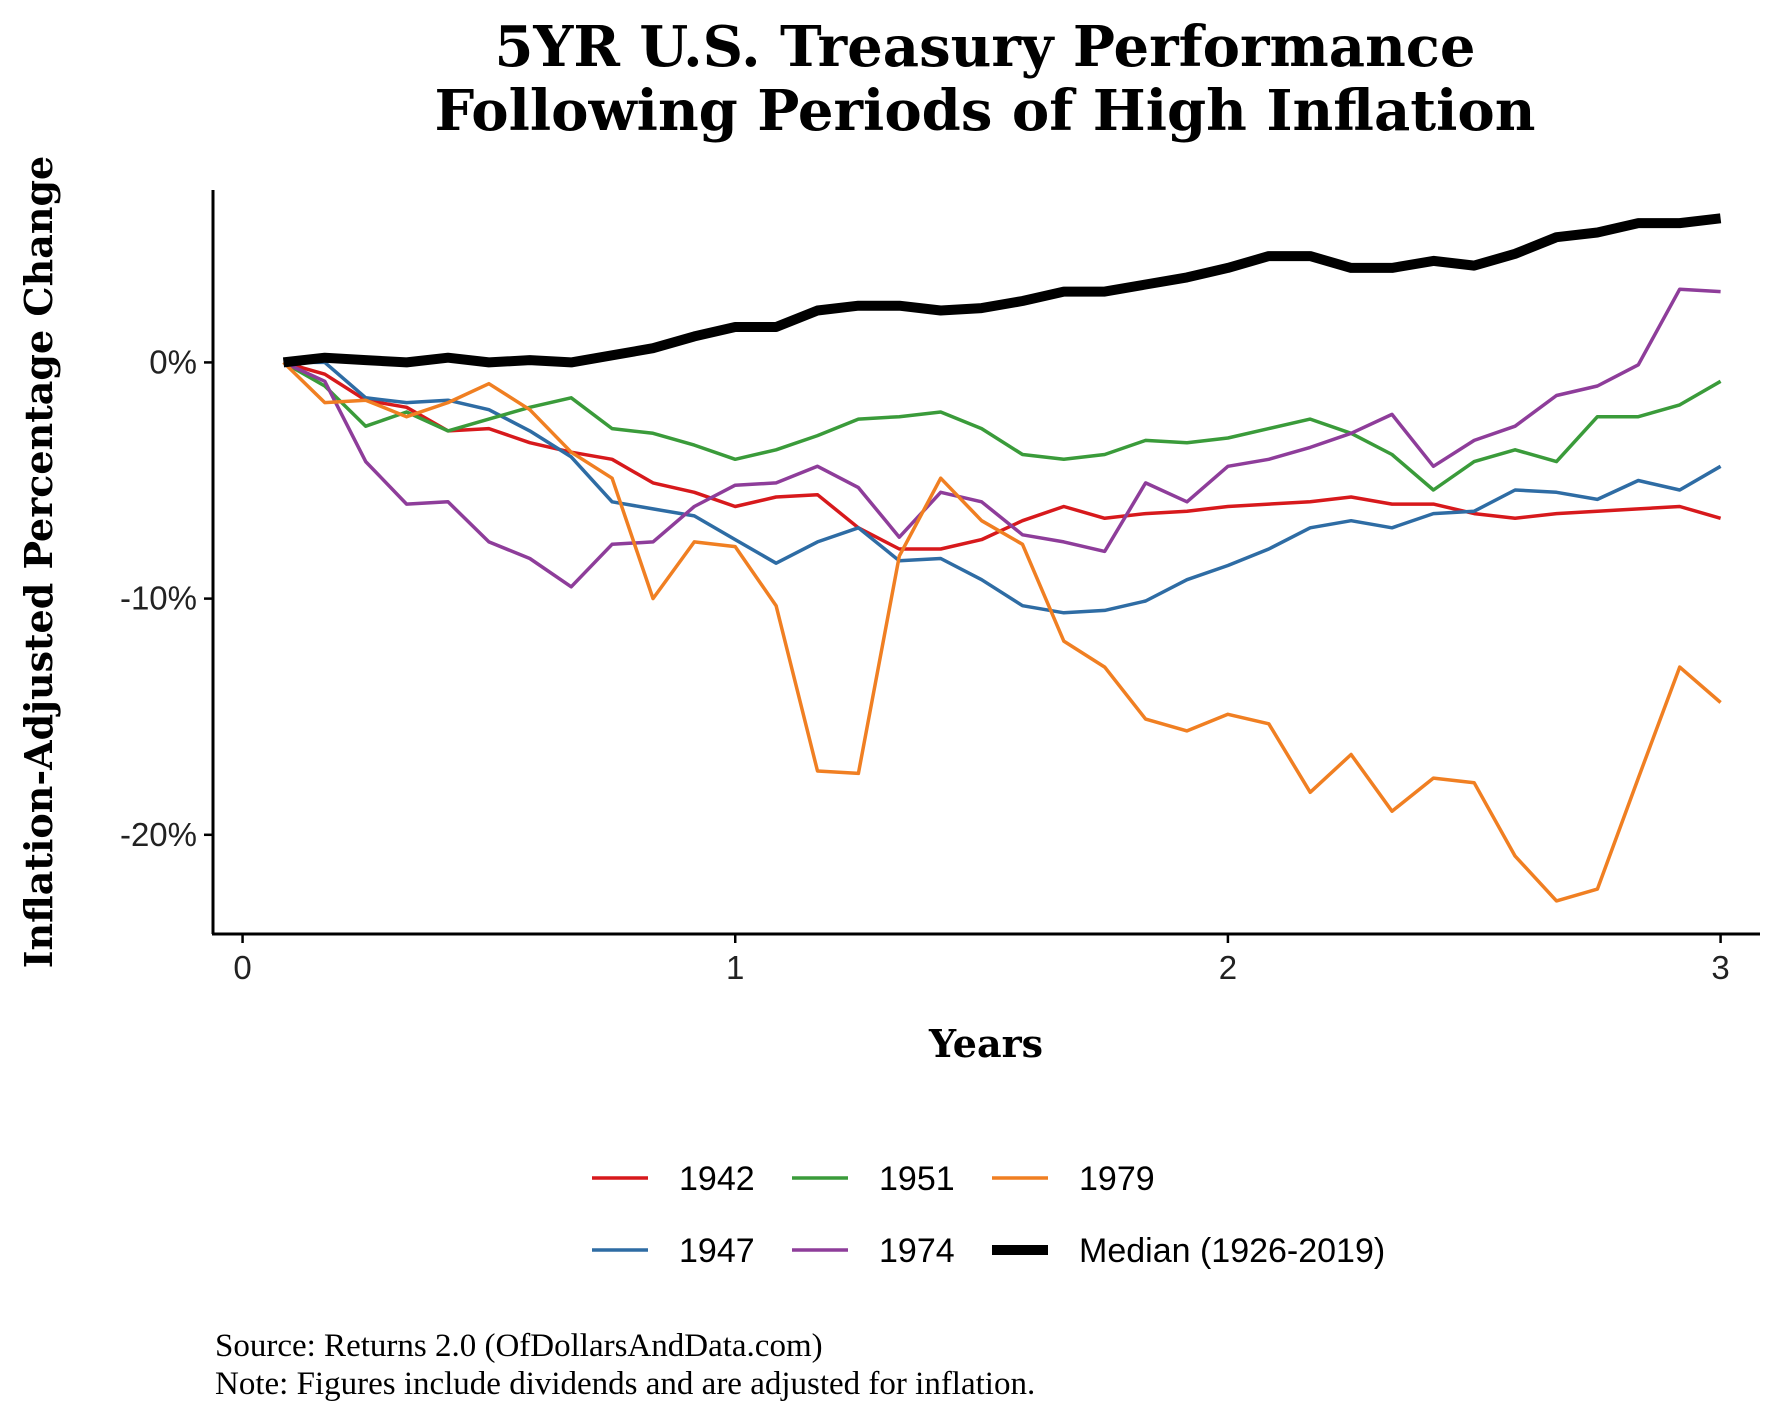  Describe the element at coordinates (1117, 1179) in the screenshot. I see `legend-label: 1979` at that location.